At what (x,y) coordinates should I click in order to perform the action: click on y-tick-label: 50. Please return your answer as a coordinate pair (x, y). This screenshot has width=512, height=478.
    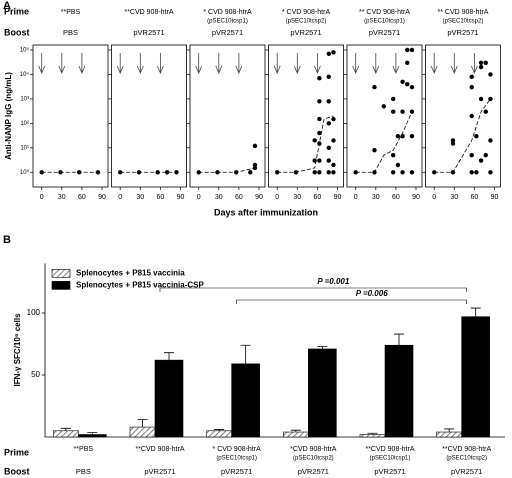
    Looking at the image, I should click on (35, 374).